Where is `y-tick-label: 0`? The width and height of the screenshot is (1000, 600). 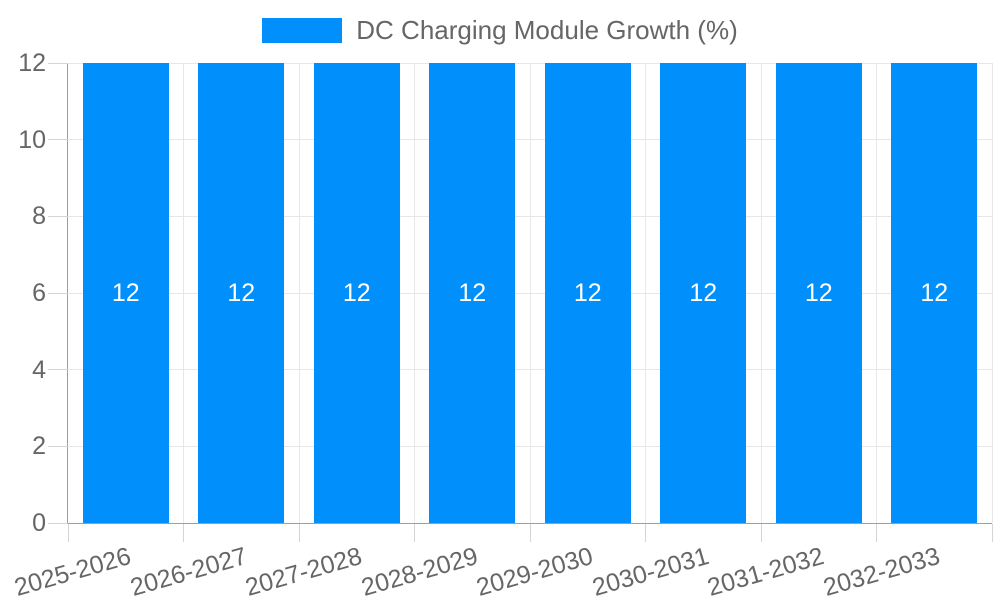 y-tick-label: 0 is located at coordinates (39, 523).